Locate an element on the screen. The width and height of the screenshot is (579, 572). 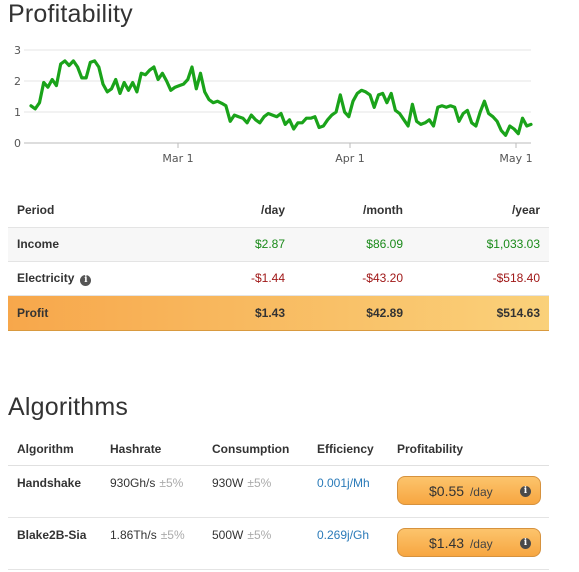
hashrate-value: 930Gh/s is located at coordinates (133, 483).